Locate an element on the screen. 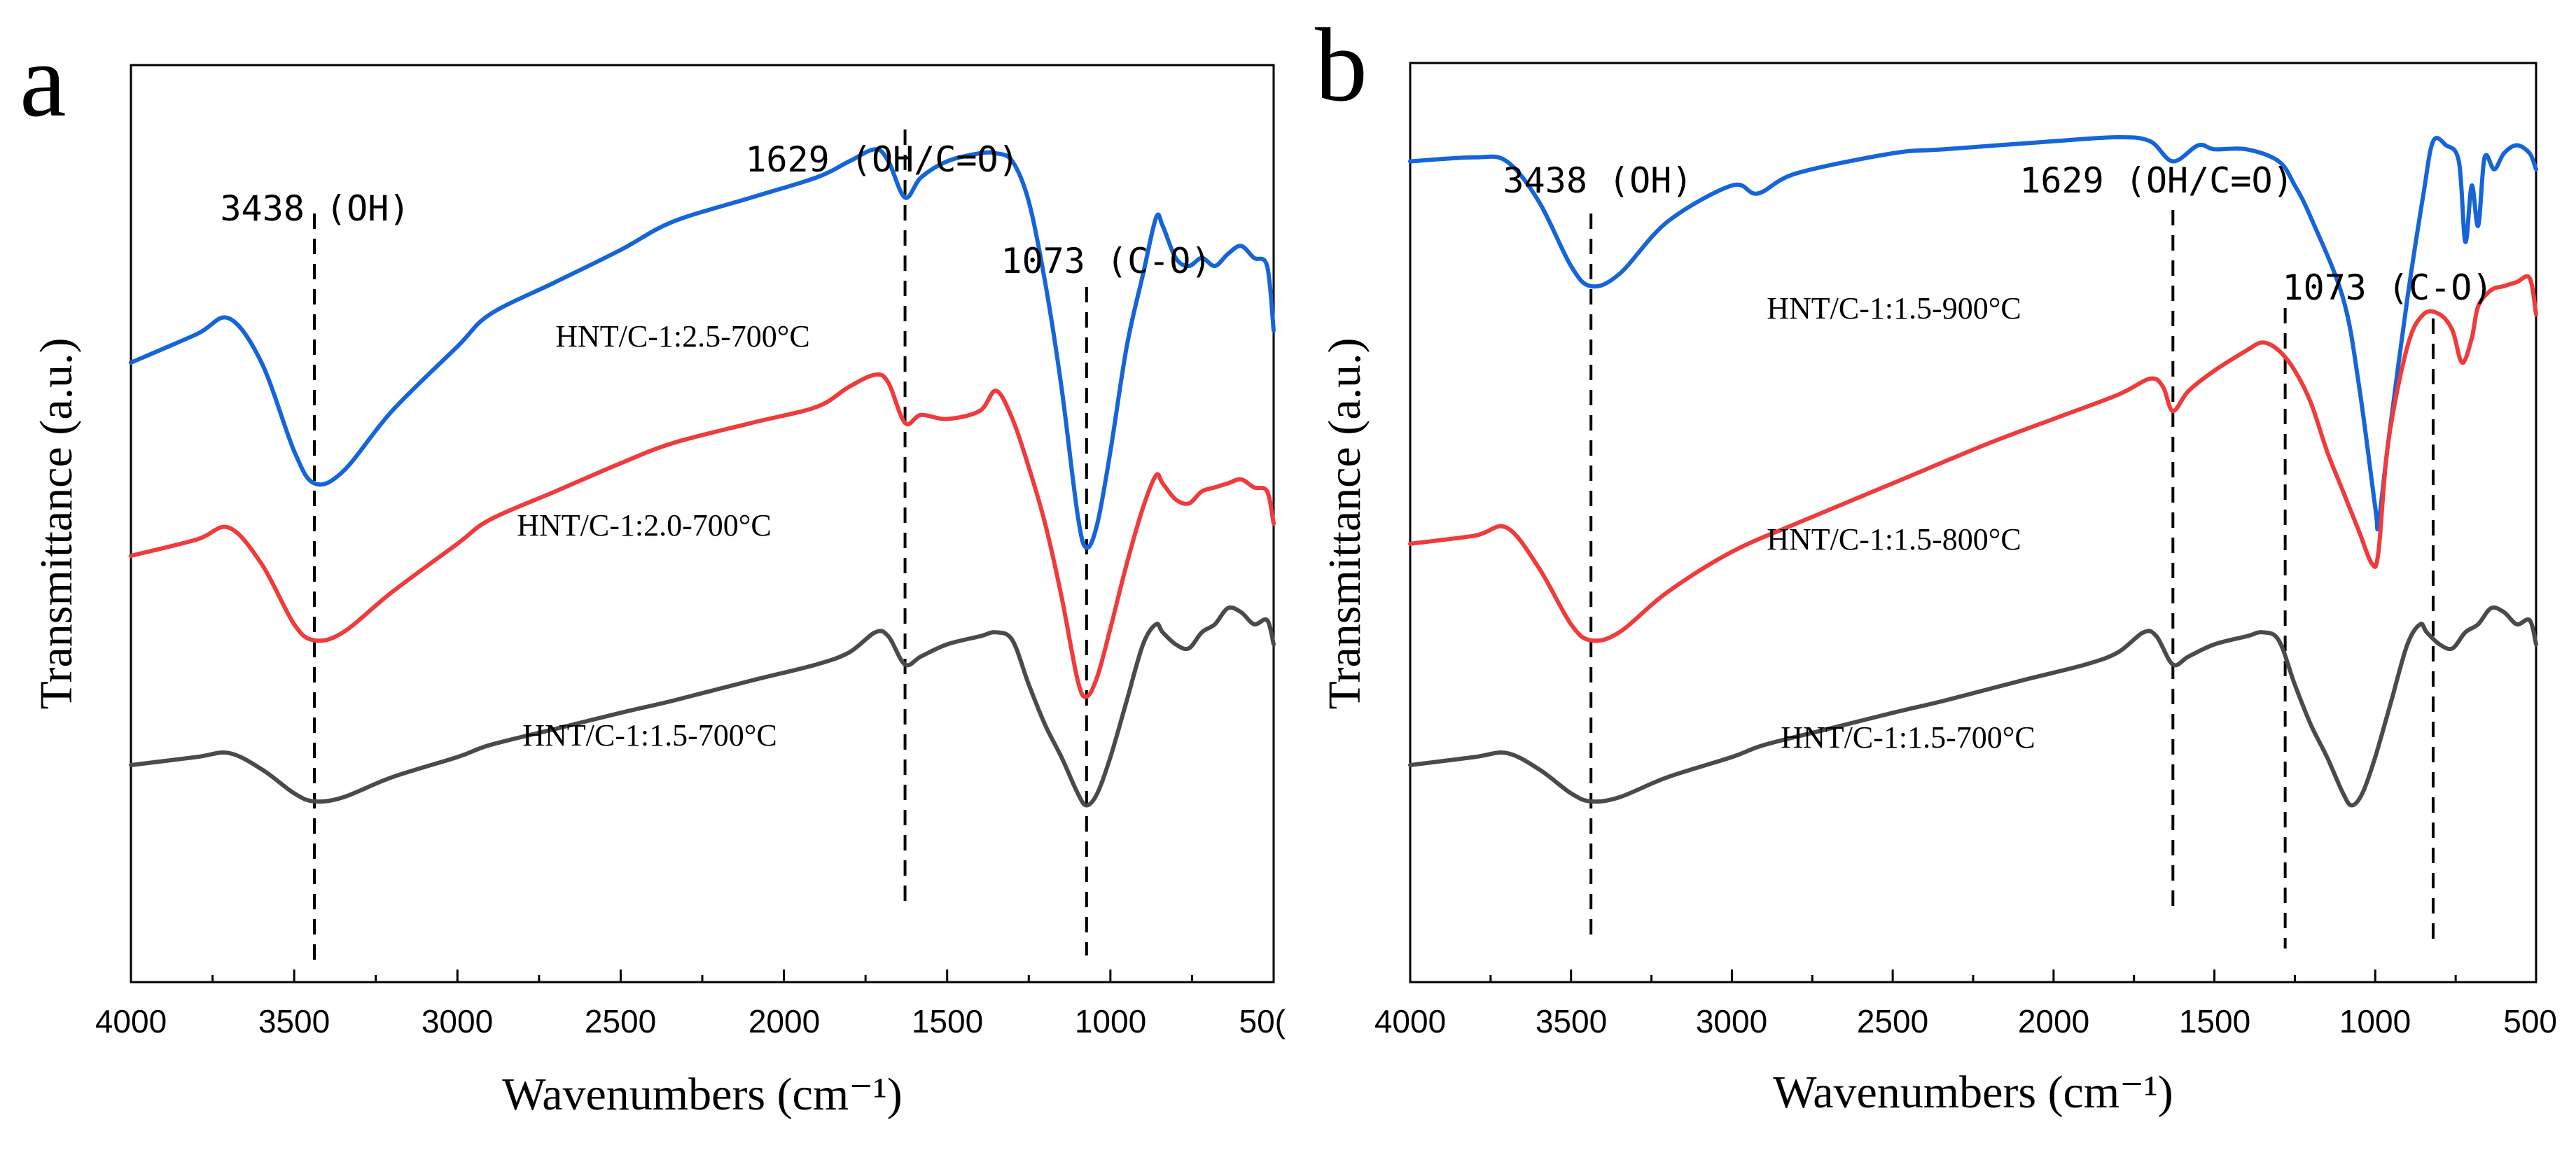 The width and height of the screenshot is (2576, 1155). series-label-red: HNT/C-1:2.0-700°C is located at coordinates (644, 525).